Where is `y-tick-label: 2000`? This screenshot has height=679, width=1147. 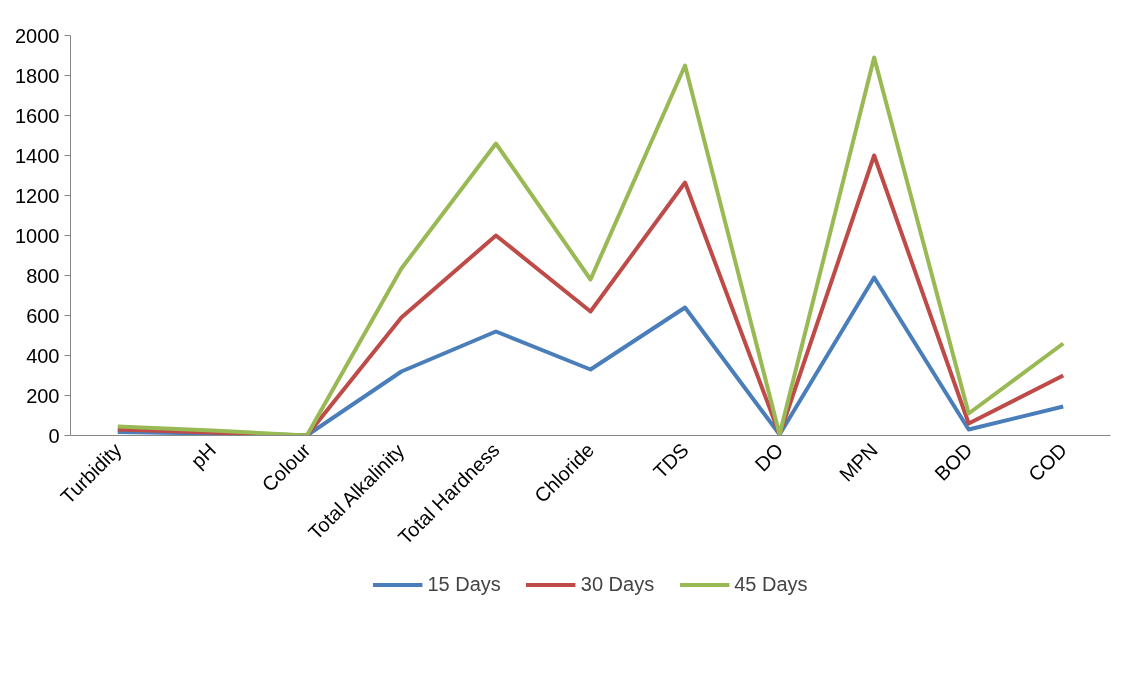 y-tick-label: 2000 is located at coordinates (37, 35).